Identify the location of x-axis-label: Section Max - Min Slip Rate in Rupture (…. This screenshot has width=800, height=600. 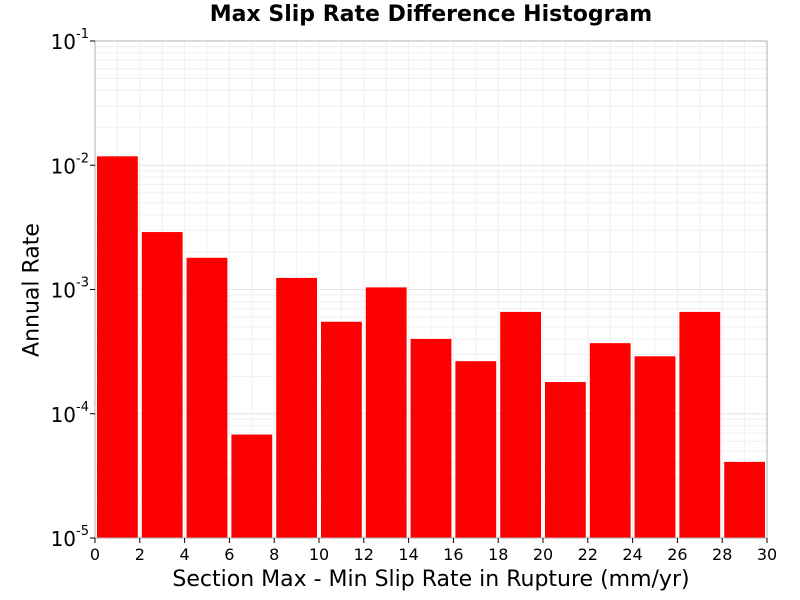
(431, 579).